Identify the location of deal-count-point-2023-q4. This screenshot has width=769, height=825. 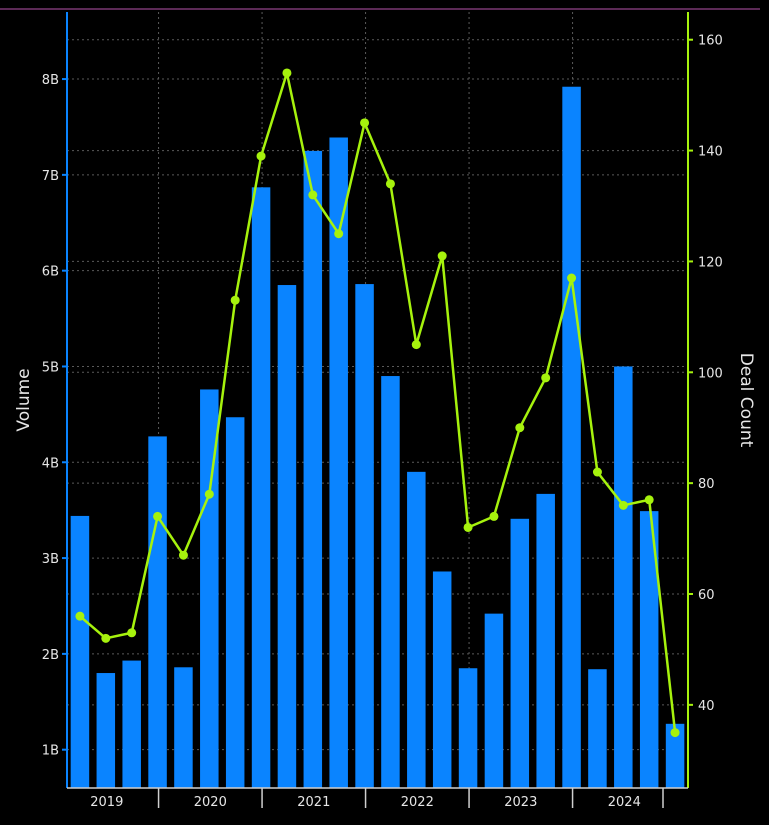
(572, 278).